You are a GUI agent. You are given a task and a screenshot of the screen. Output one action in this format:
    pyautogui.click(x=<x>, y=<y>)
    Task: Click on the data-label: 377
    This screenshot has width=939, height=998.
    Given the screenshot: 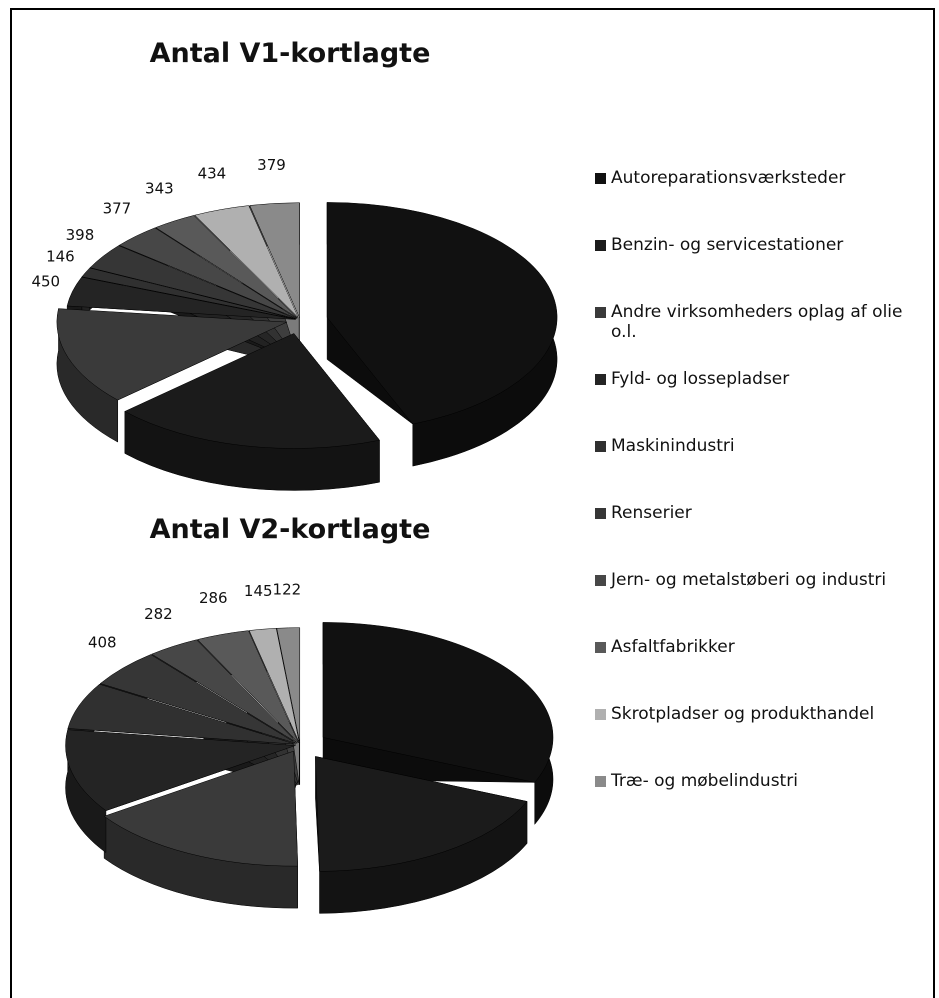 What is the action you would take?
    pyautogui.click(x=117, y=208)
    